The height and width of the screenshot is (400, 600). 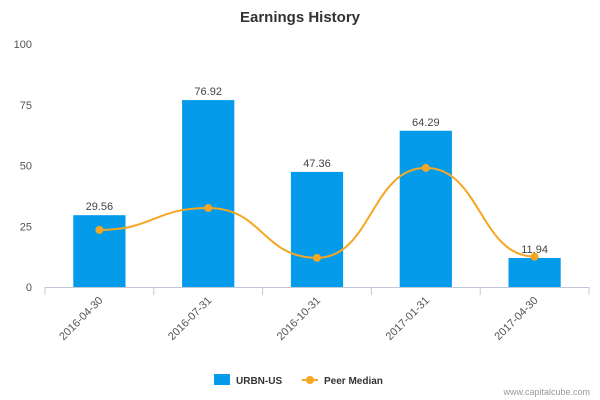 What do you see at coordinates (546, 392) in the screenshot?
I see `credit-text: www.capitalcube.com` at bounding box center [546, 392].